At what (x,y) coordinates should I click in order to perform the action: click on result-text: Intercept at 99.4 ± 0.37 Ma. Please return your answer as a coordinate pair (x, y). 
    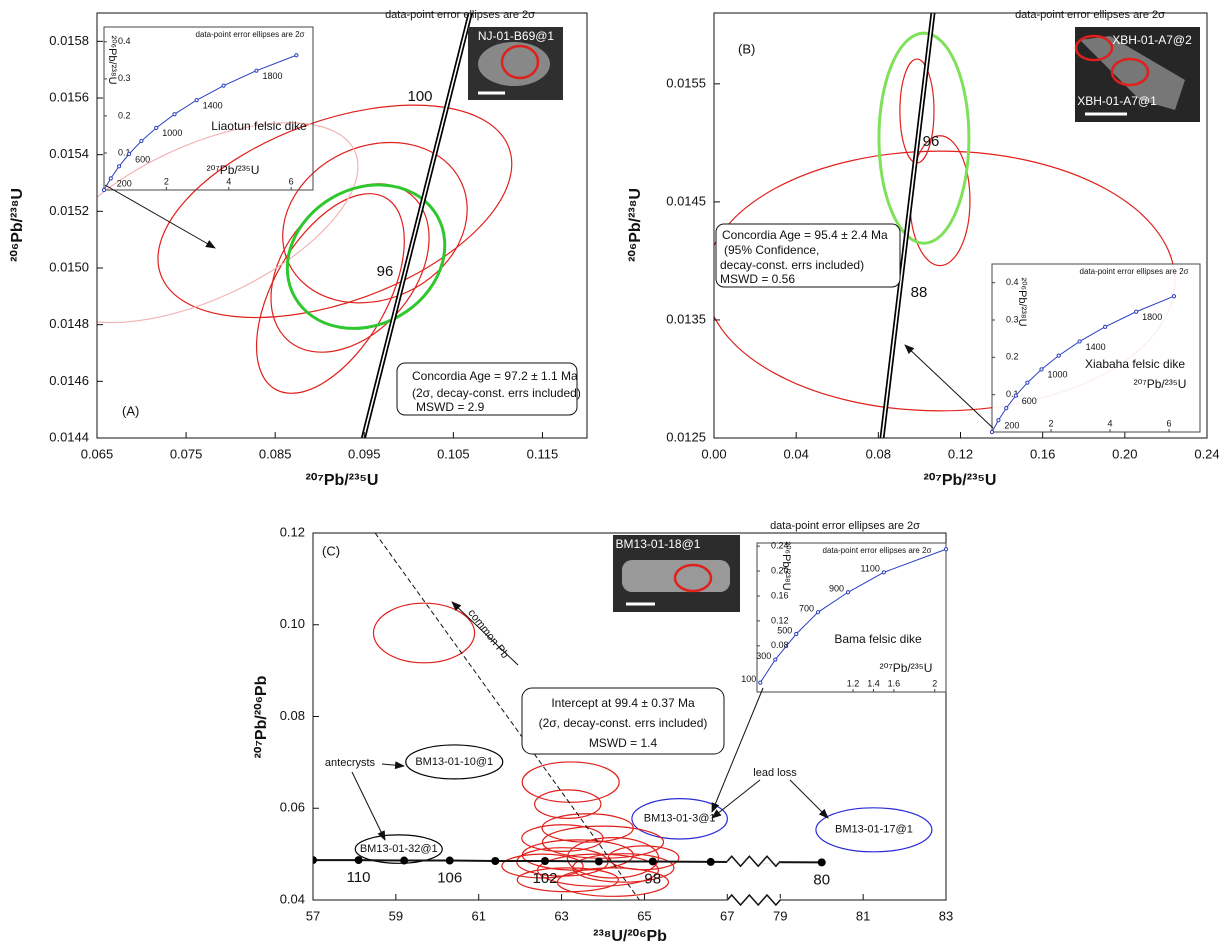
    Looking at the image, I should click on (623, 703).